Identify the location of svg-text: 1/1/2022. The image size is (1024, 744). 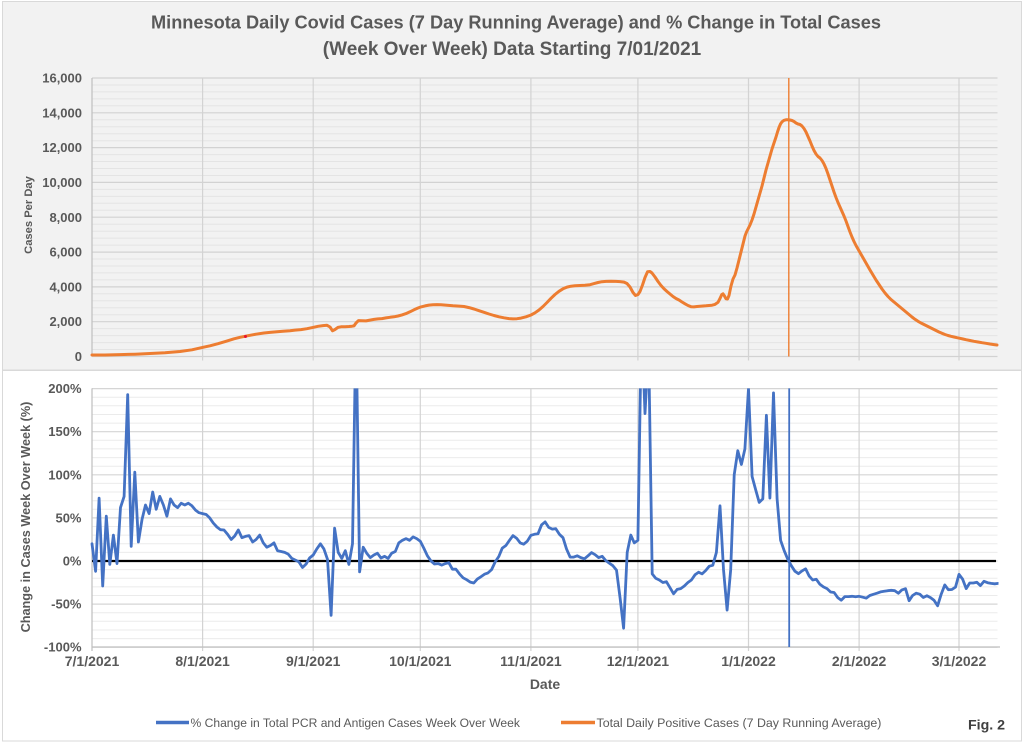
(748, 661).